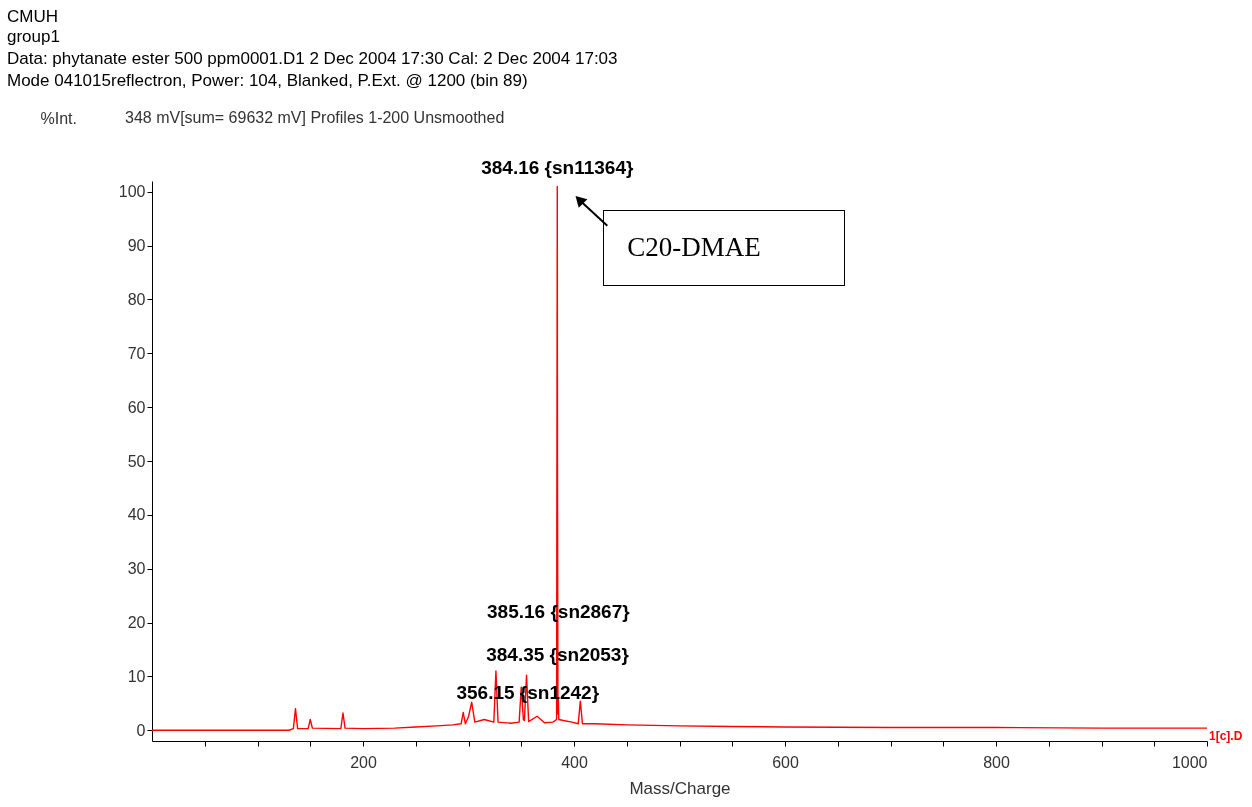  I want to click on y-tick-label: 40, so click(136, 515).